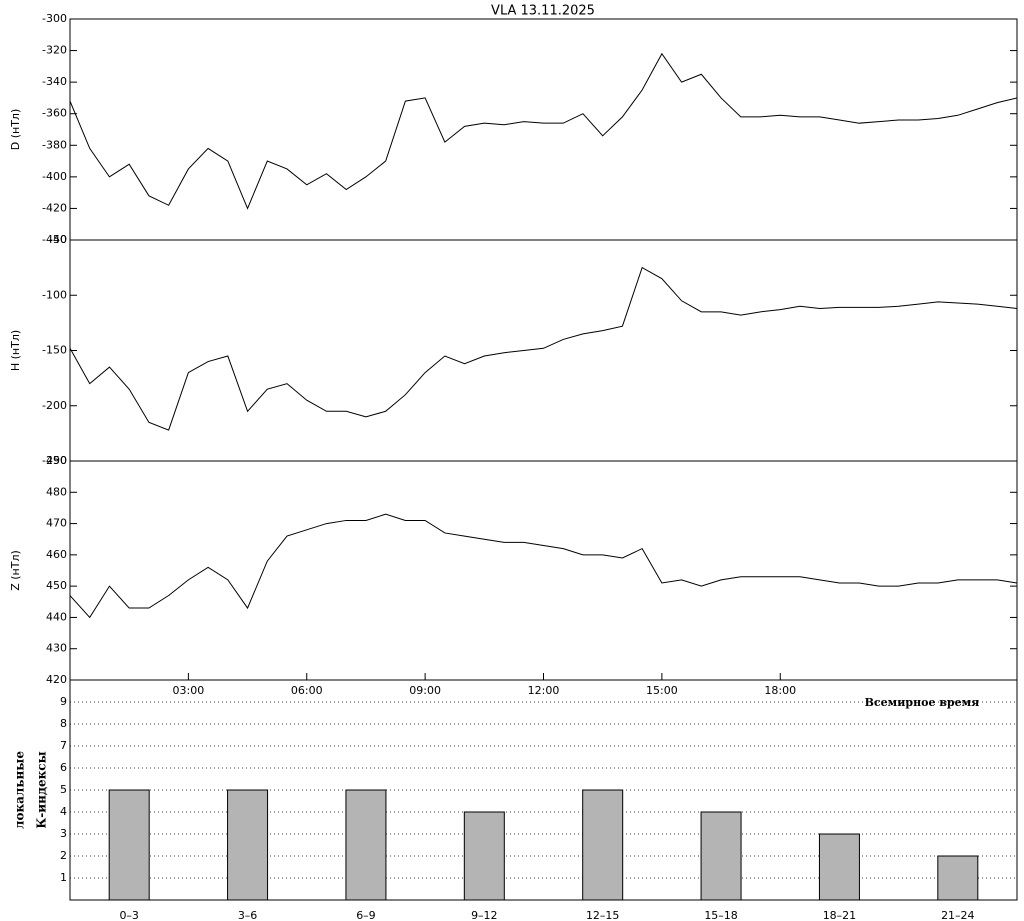 Image resolution: width=1024 pixels, height=921 pixels. What do you see at coordinates (42, 789) in the screenshot?
I see `y-axis-label: К-индексы` at bounding box center [42, 789].